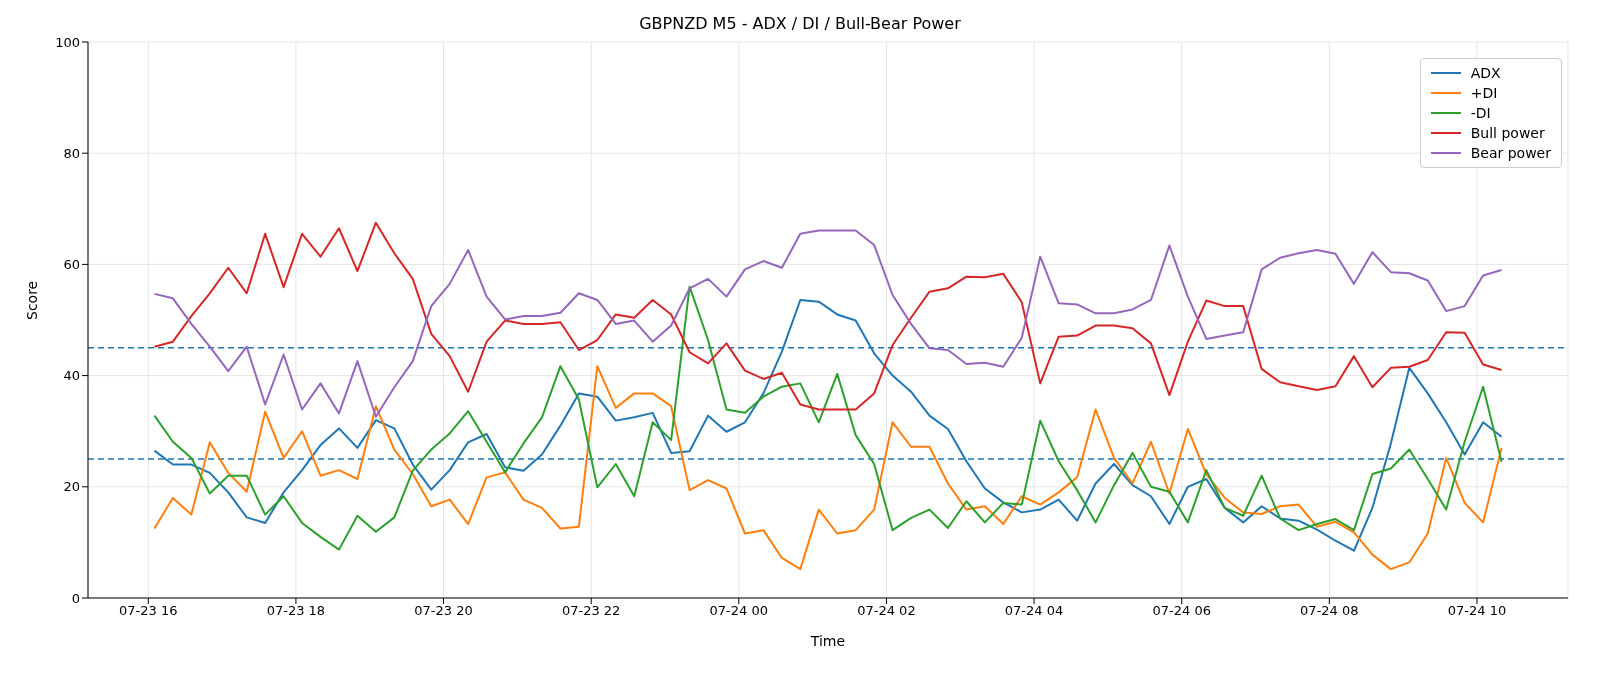 This screenshot has height=686, width=1600. Describe the element at coordinates (1477, 611) in the screenshot. I see `x-tick-label: 07-24 10` at that location.